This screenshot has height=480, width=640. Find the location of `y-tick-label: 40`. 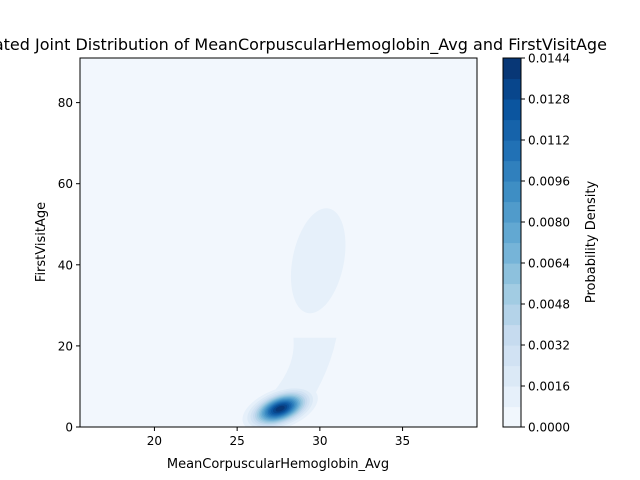

y-tick-label: 40 is located at coordinates (65, 265).